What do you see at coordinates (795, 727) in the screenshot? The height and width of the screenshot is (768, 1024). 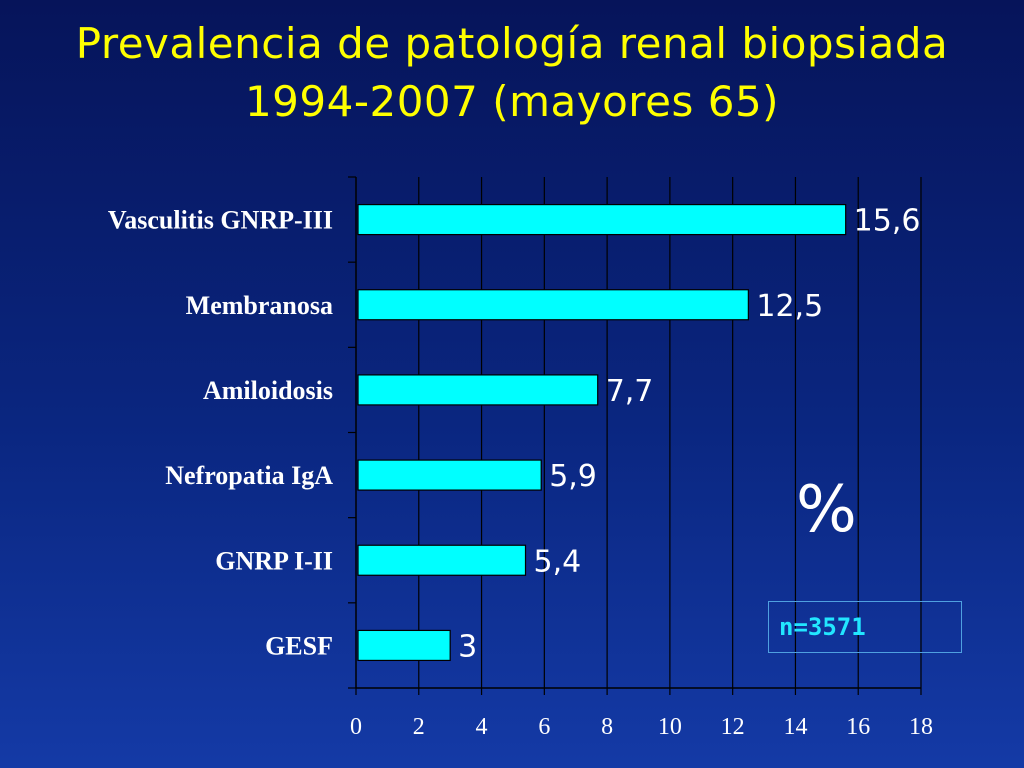 I see `x-tick-label: 14` at bounding box center [795, 727].